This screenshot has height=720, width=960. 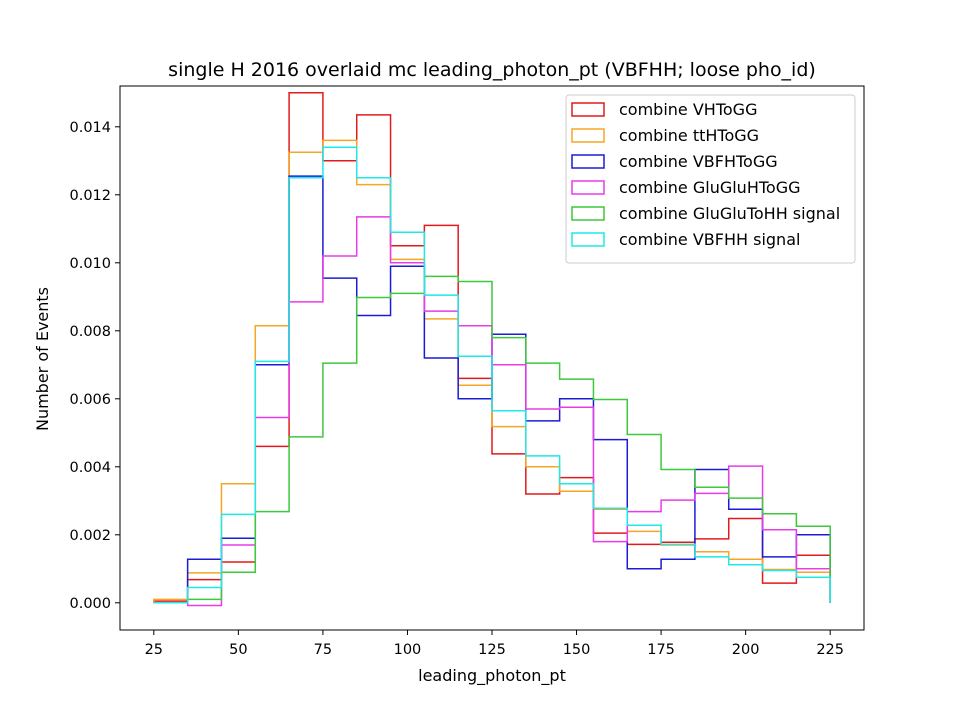 What do you see at coordinates (238, 650) in the screenshot?
I see `x-tick-label: 50` at bounding box center [238, 650].